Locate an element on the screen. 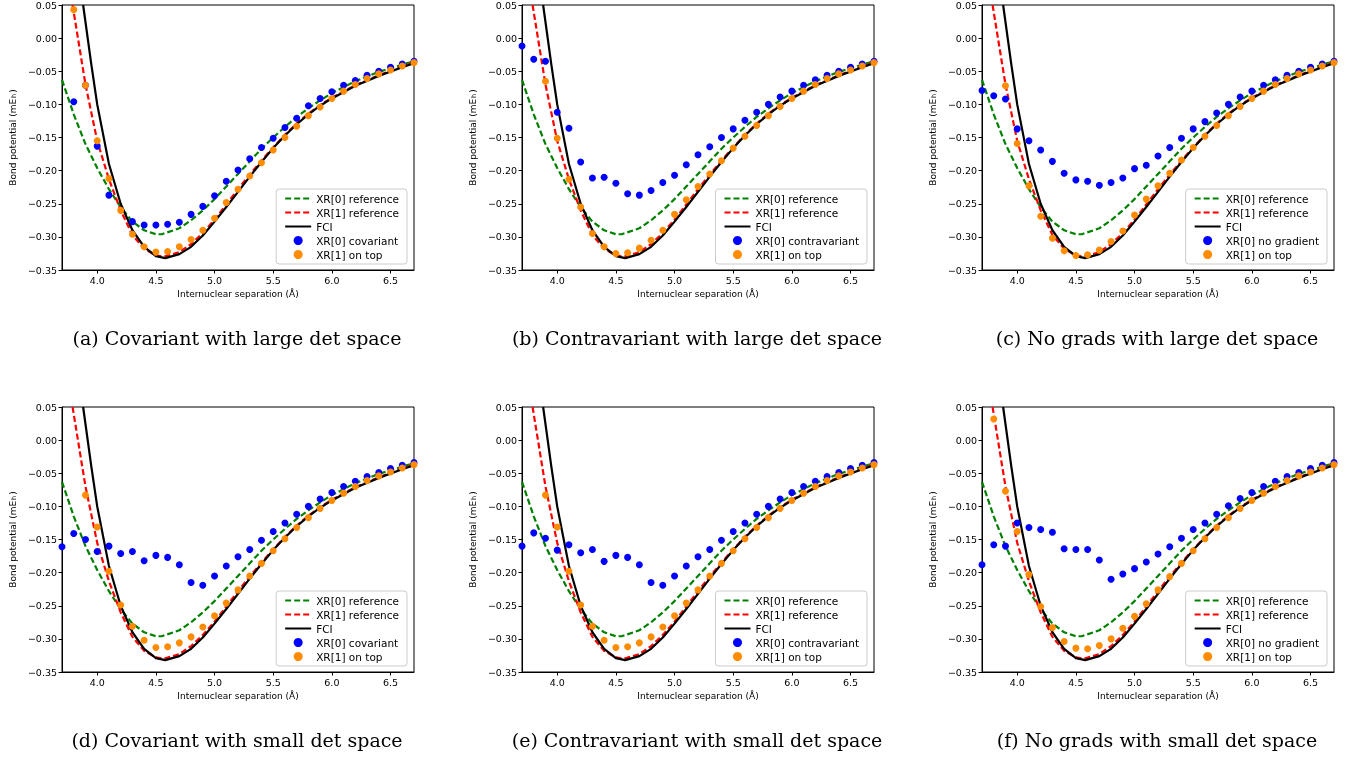  text: (f) No grads with small det space is located at coordinates (1157, 739).